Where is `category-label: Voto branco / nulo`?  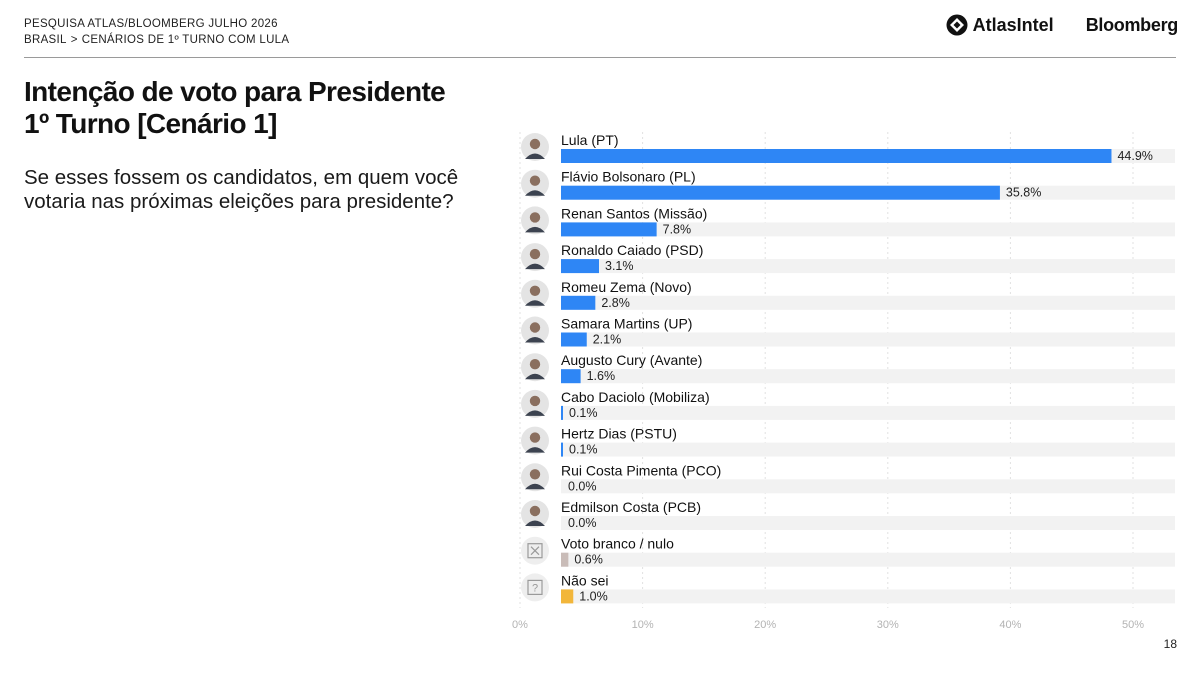 category-label: Voto branco / nulo is located at coordinates (617, 544).